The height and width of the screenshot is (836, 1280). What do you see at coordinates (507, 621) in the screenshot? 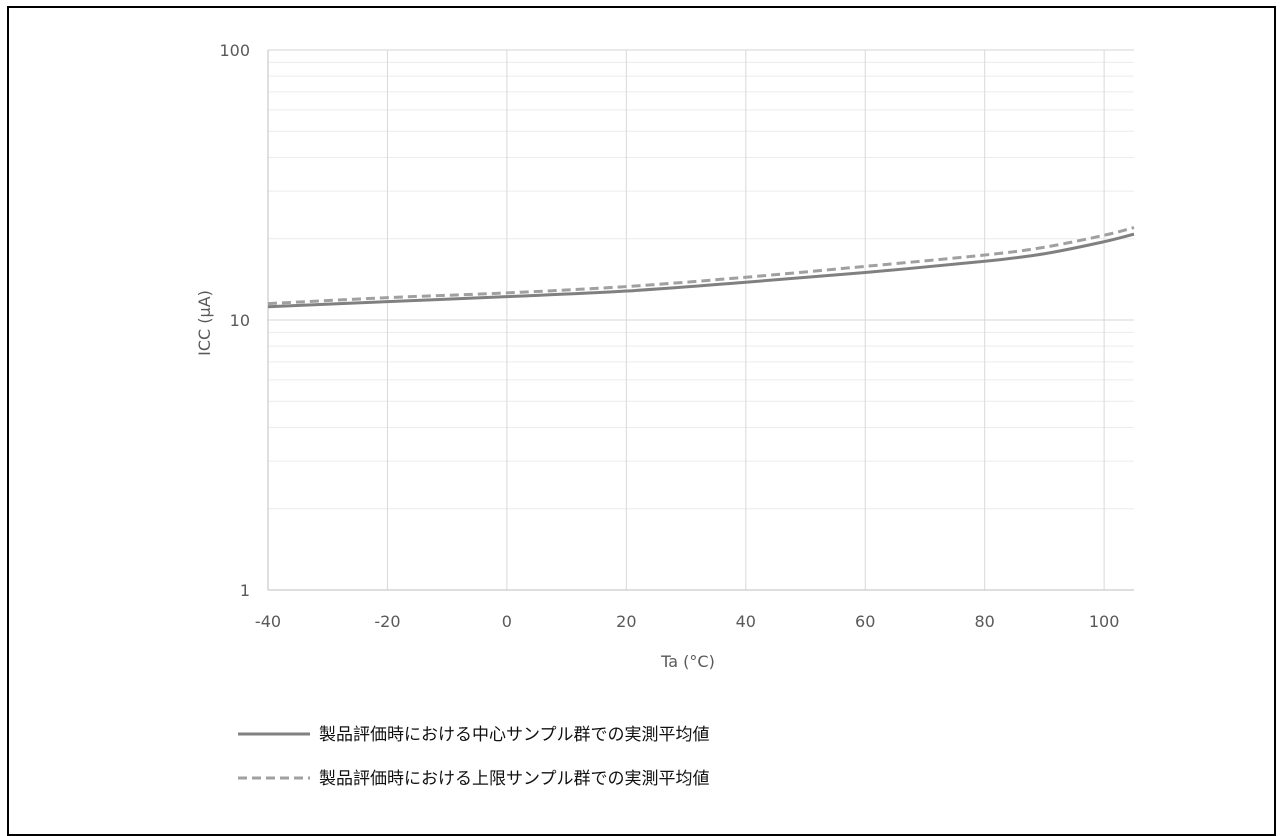
I see `x-tick-label: 0` at bounding box center [507, 621].